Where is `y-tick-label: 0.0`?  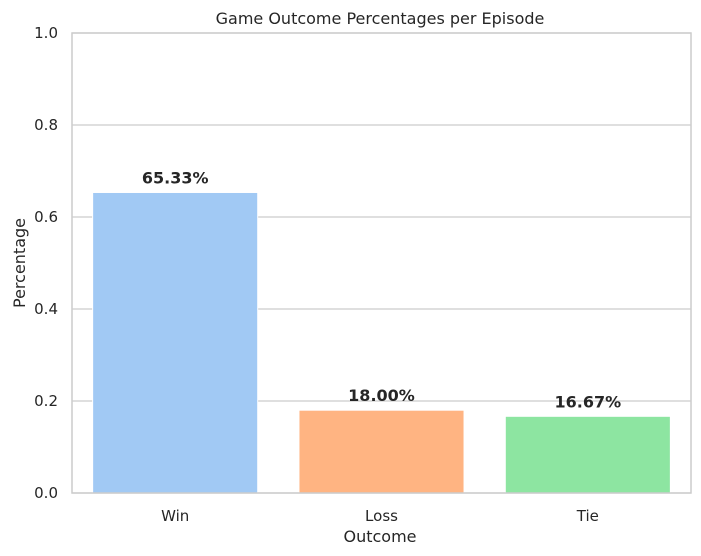 y-tick-label: 0.0 is located at coordinates (46, 493).